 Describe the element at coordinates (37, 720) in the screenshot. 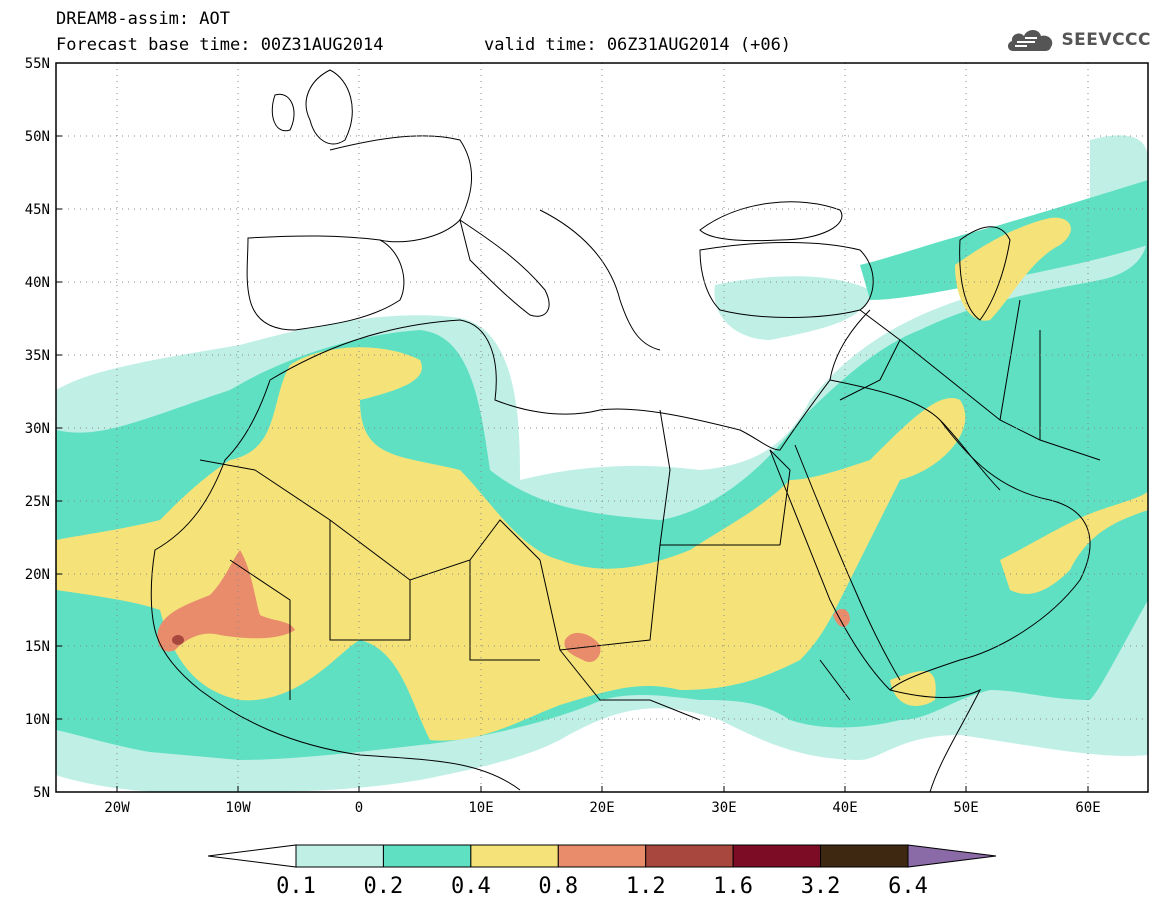

I see `lat-label: 10N` at that location.